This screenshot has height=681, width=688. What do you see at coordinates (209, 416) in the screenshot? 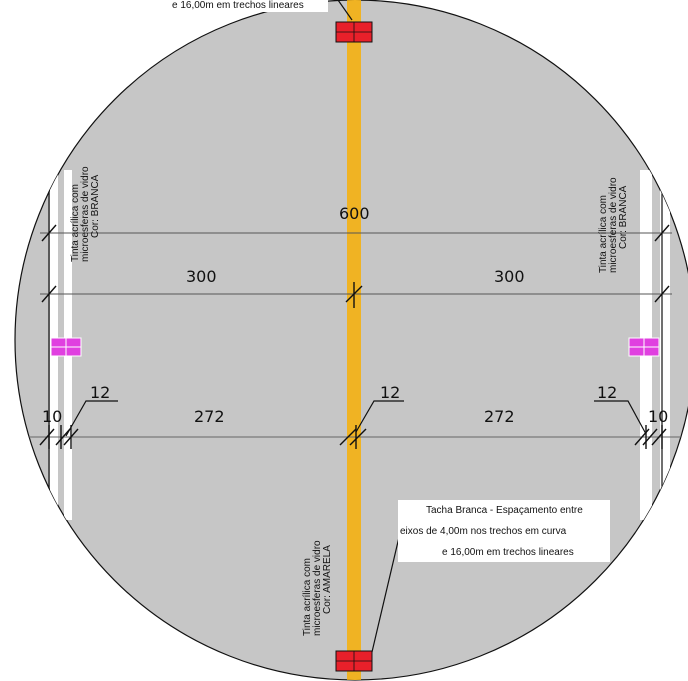
I see `dim-lane-left: 272` at bounding box center [209, 416].